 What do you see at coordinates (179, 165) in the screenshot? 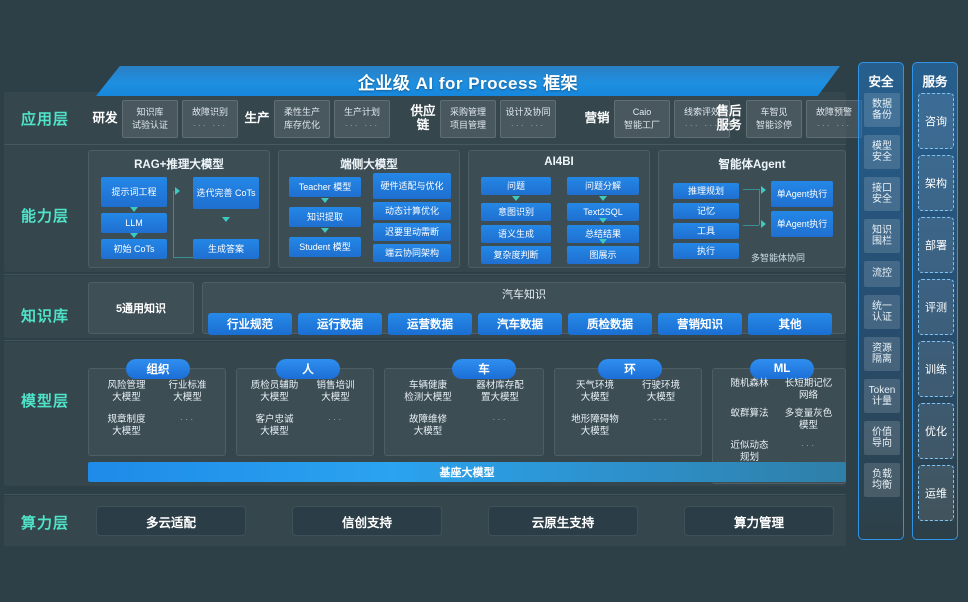
I see `capability-title: RAG+推理大模型` at bounding box center [179, 165].